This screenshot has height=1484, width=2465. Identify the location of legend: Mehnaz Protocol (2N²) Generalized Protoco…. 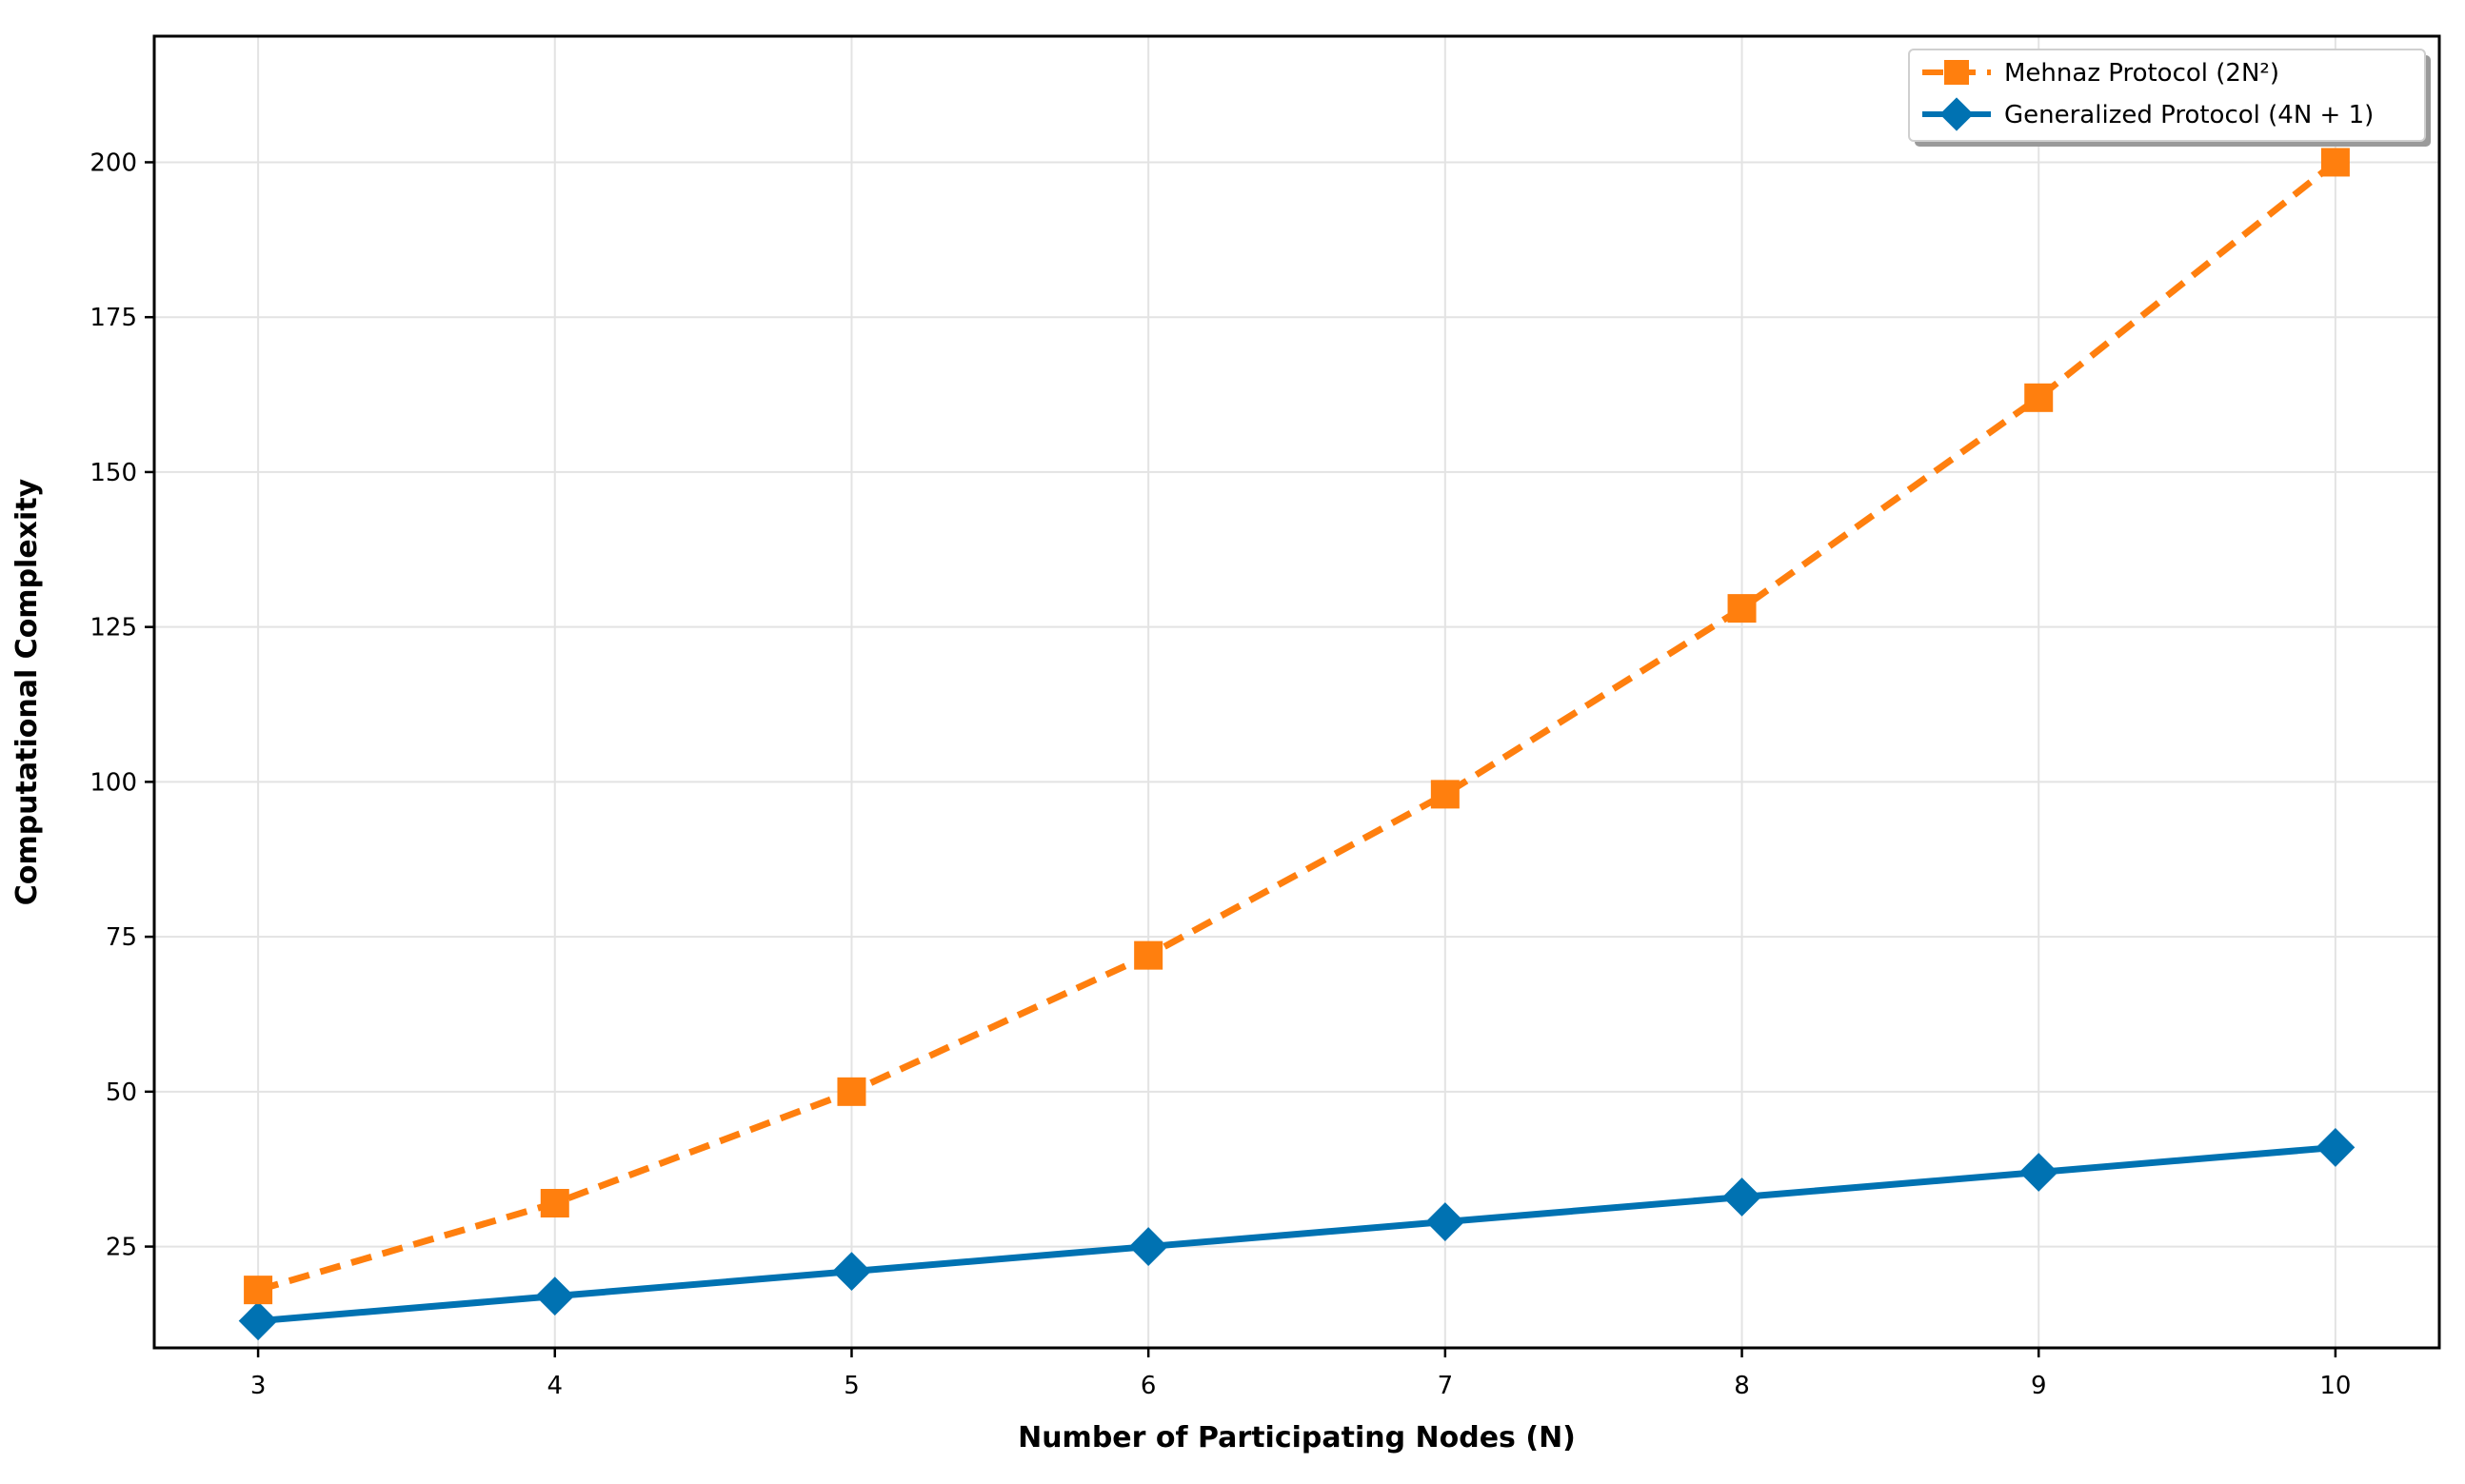
(2169, 98).